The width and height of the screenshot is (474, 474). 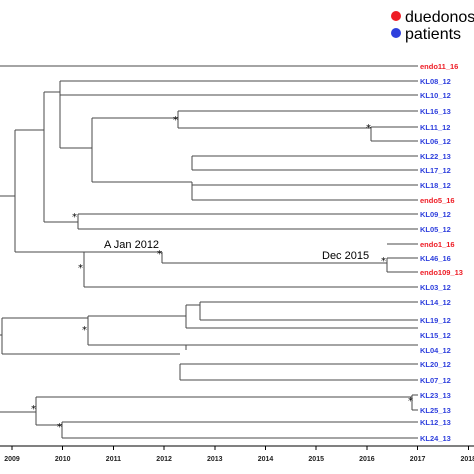 What do you see at coordinates (439, 66) in the screenshot?
I see `leaf-label: endo11_16` at bounding box center [439, 66].